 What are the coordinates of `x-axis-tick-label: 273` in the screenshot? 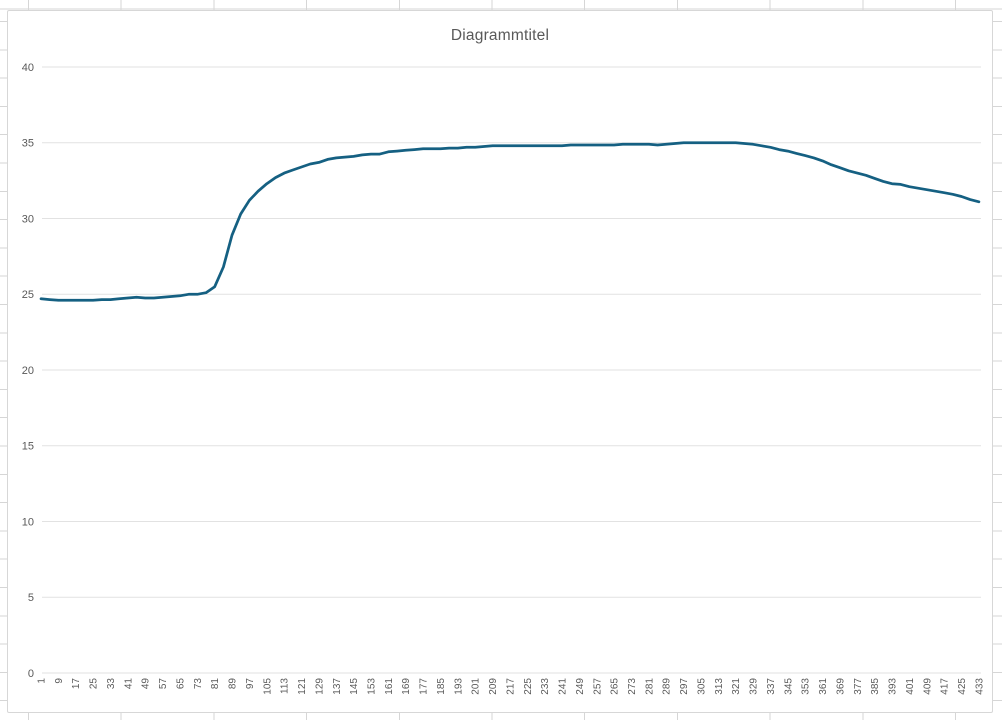 It's located at (632, 686).